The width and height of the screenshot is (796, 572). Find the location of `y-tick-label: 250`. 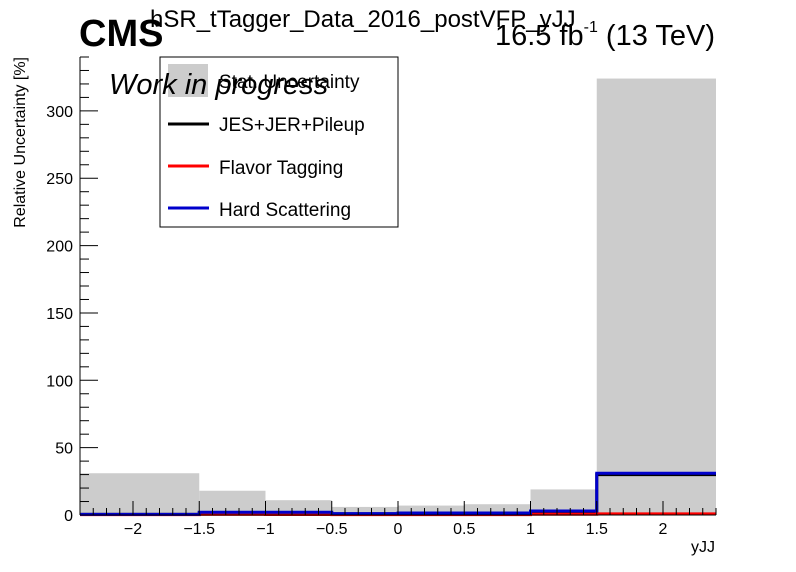

y-tick-label: 250 is located at coordinates (59, 179).